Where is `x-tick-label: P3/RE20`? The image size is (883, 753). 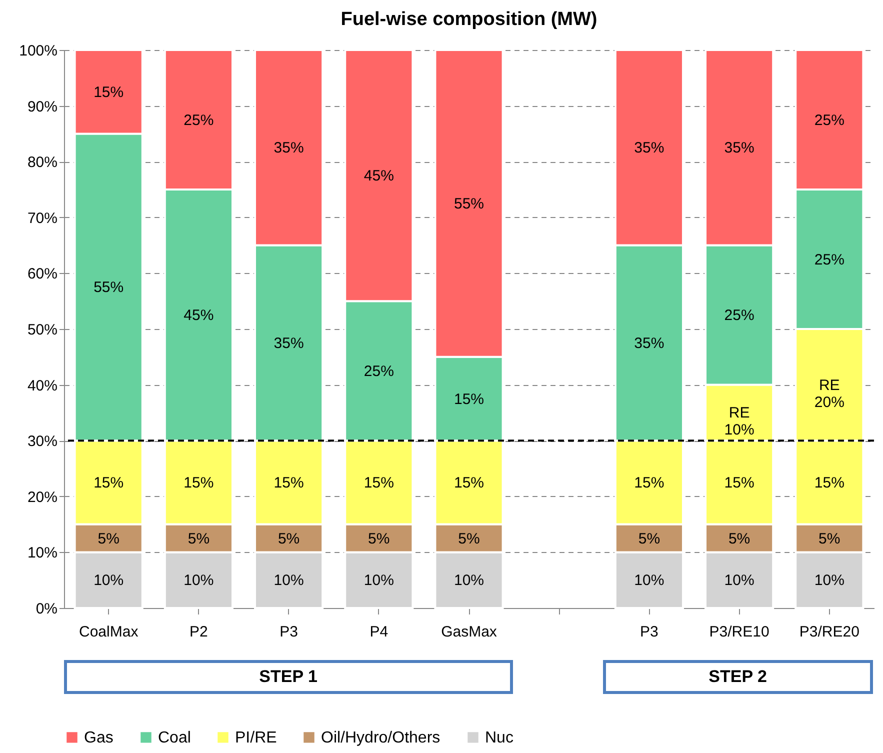
x-tick-label: P3/RE20 is located at coordinates (829, 632).